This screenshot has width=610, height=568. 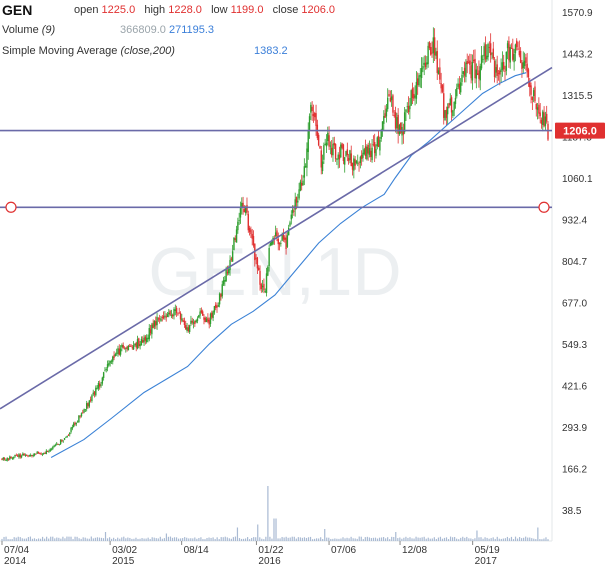 I want to click on x-tick-year: 2014, so click(x=15, y=561).